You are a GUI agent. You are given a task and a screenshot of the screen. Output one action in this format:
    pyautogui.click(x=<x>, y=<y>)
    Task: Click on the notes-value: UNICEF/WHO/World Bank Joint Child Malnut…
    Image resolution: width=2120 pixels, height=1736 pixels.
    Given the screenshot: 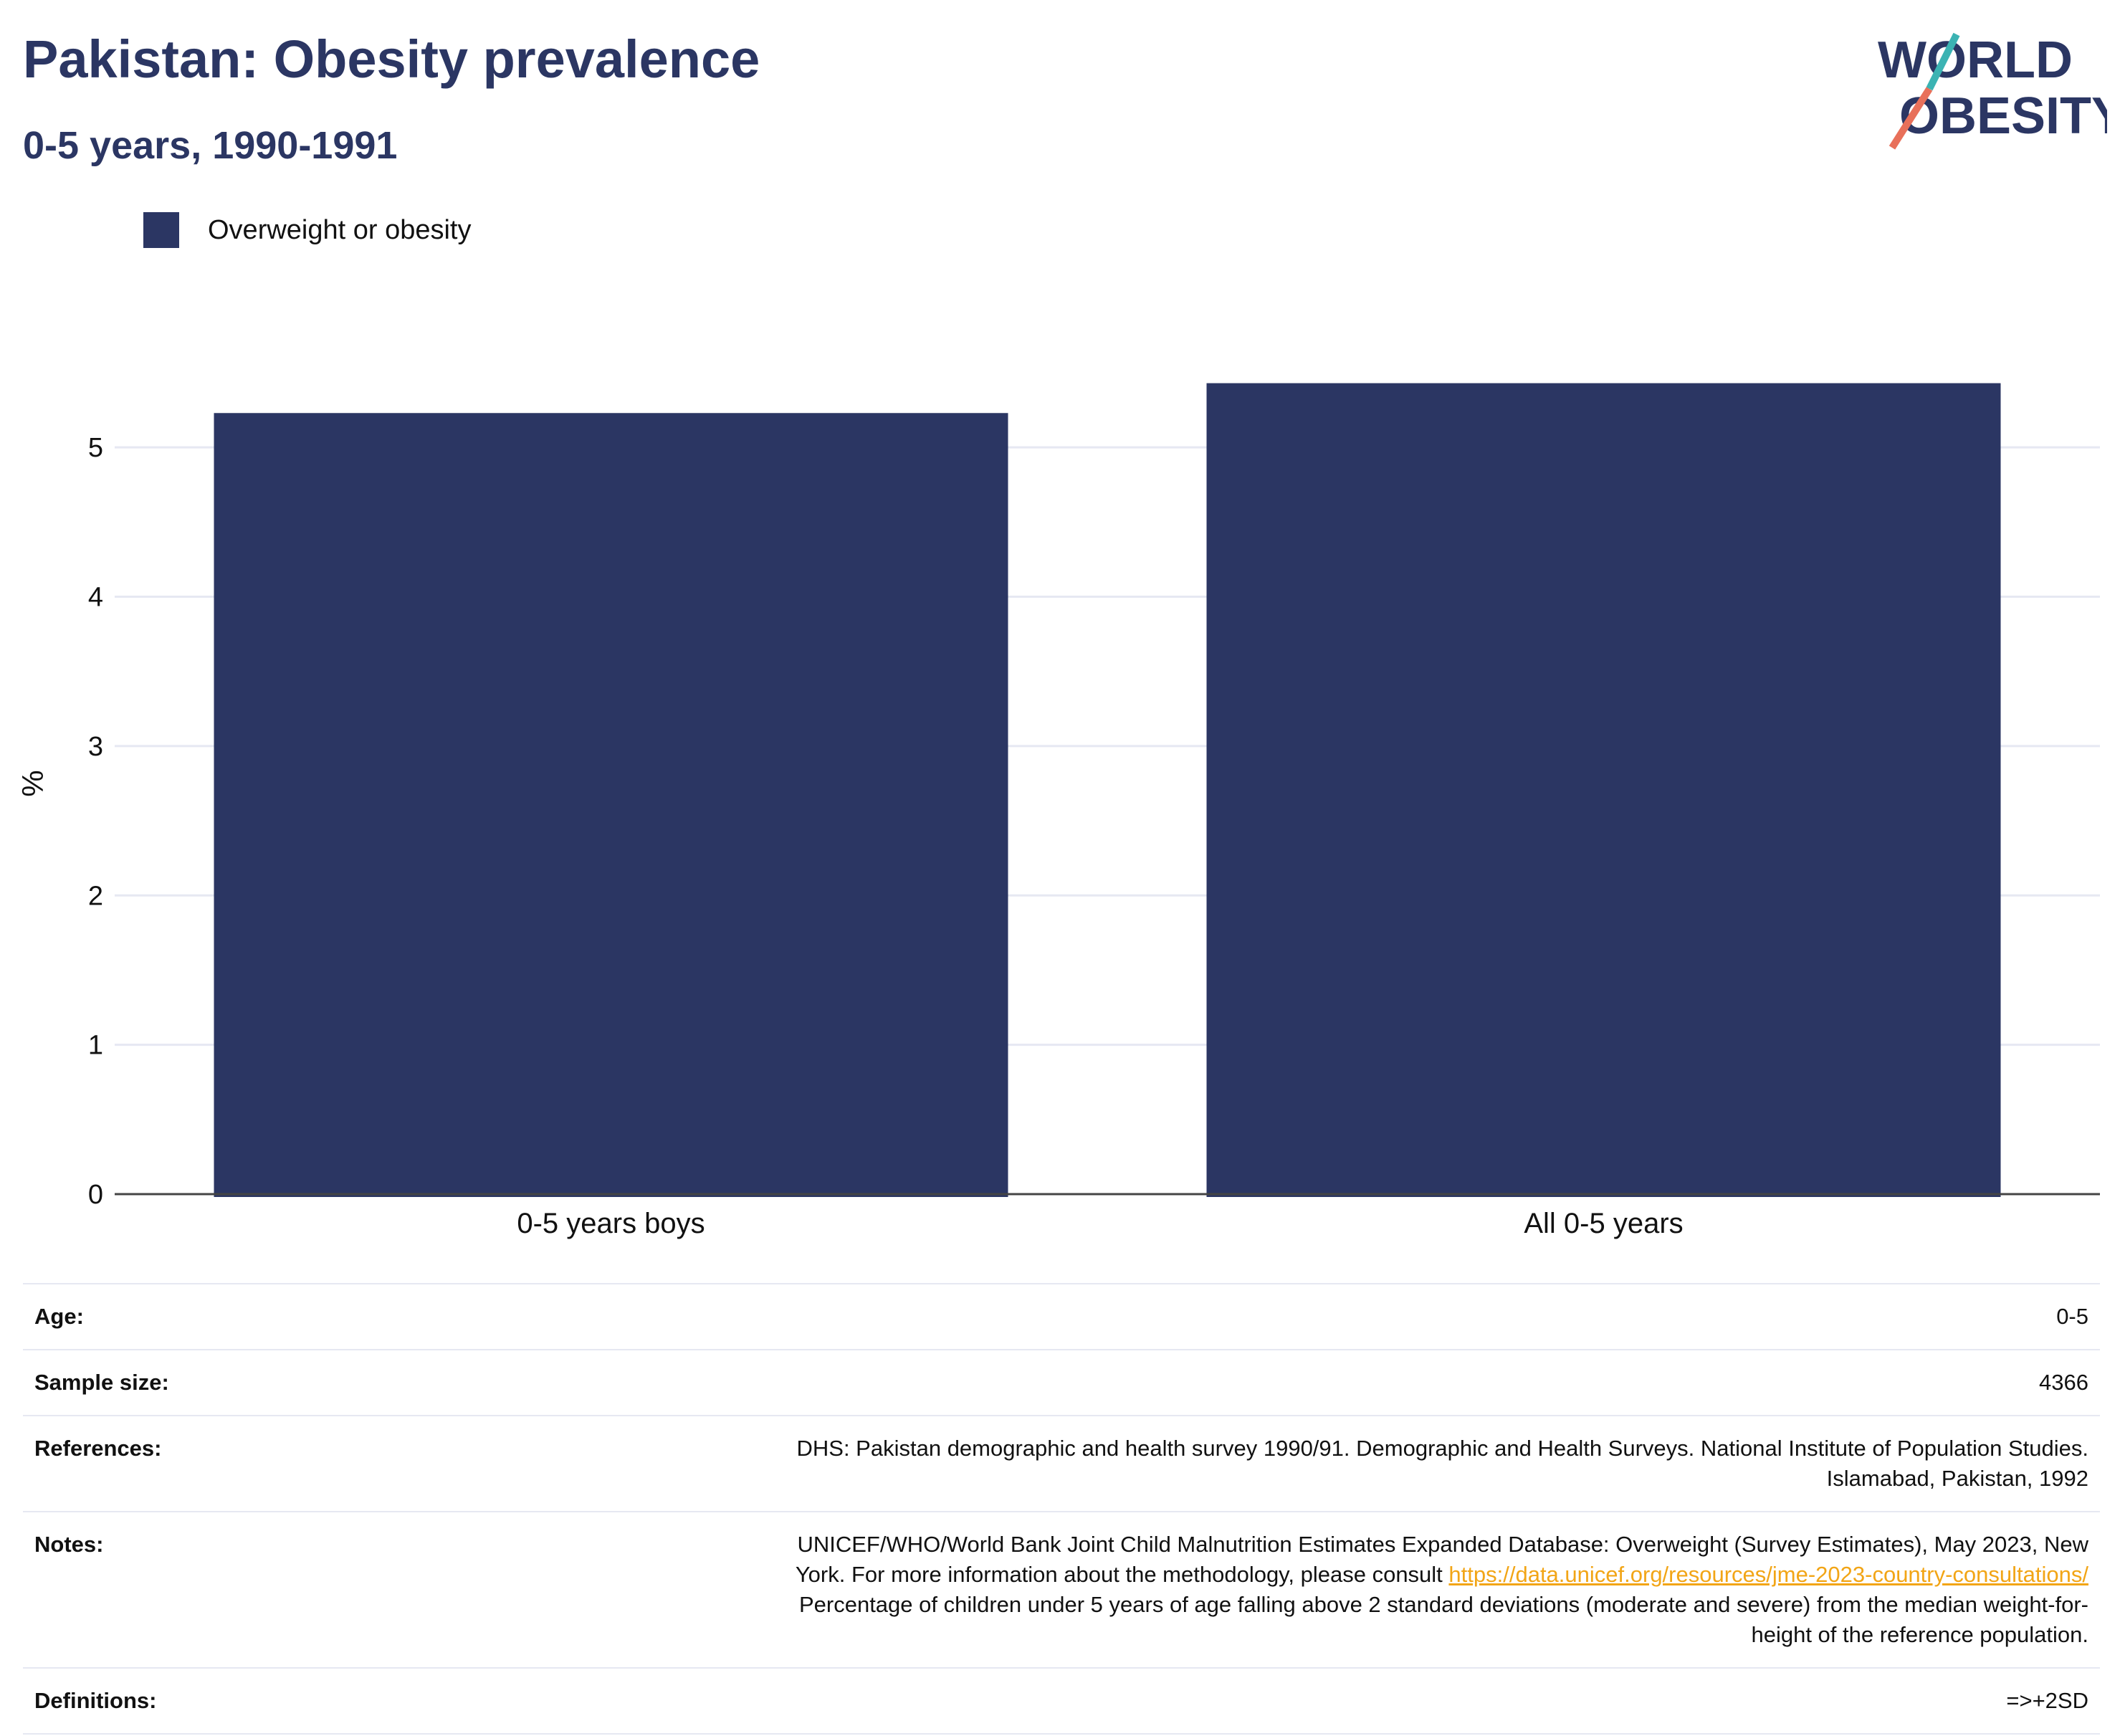 What is the action you would take?
    pyautogui.click(x=1224, y=1590)
    